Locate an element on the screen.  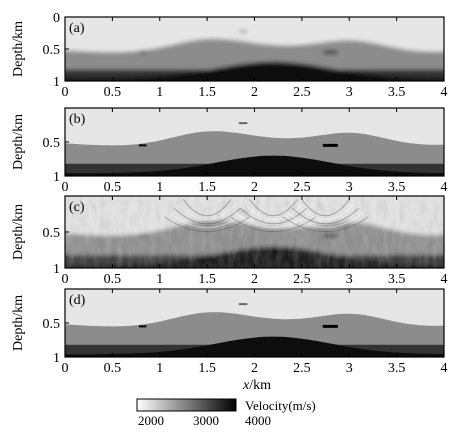
panel-label: (d) is located at coordinates (77, 300).